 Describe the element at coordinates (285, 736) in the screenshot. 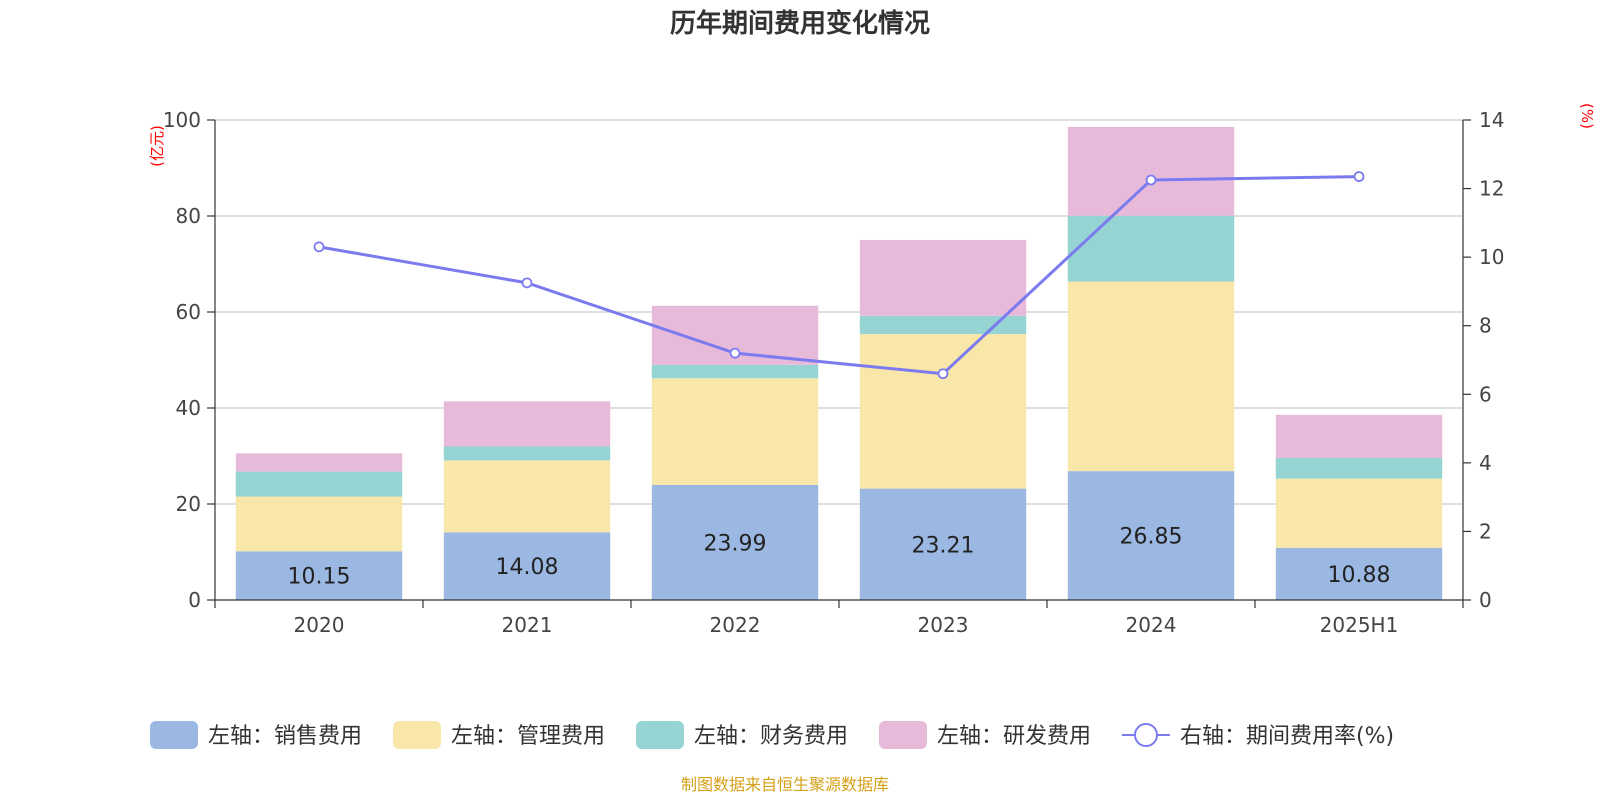

I see `legend-label: 左轴：销售费用` at that location.